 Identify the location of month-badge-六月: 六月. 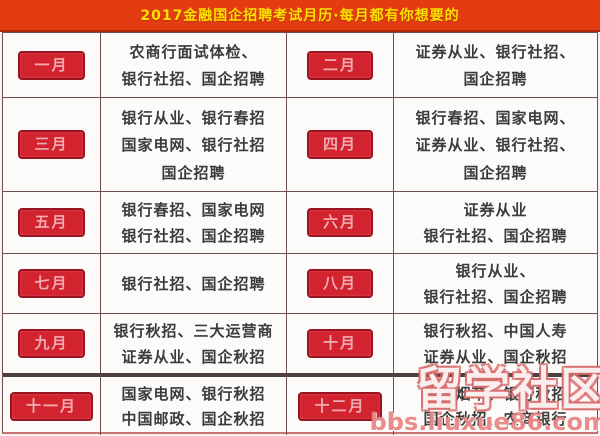
(339, 222).